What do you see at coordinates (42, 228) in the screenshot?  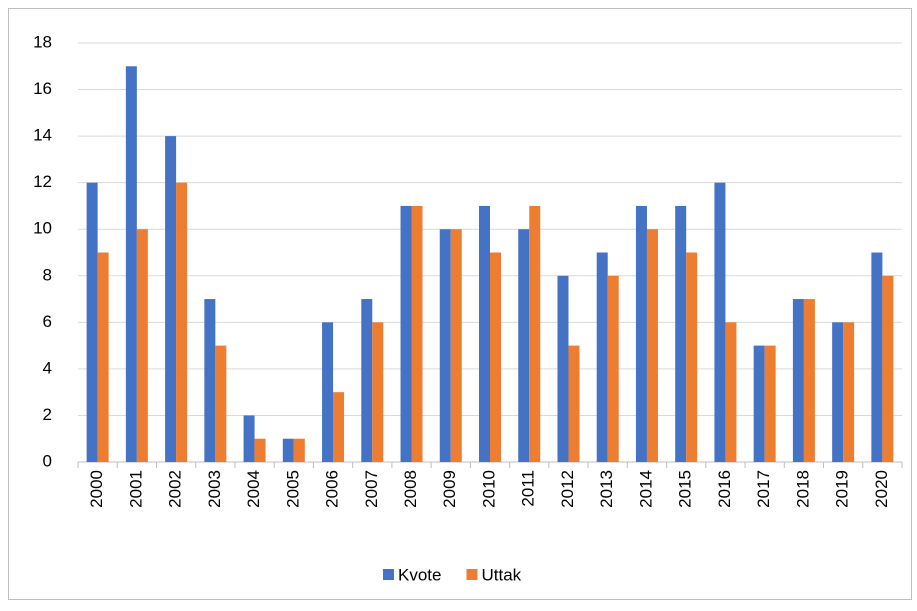 I see `y-tick-label: 10` at bounding box center [42, 228].